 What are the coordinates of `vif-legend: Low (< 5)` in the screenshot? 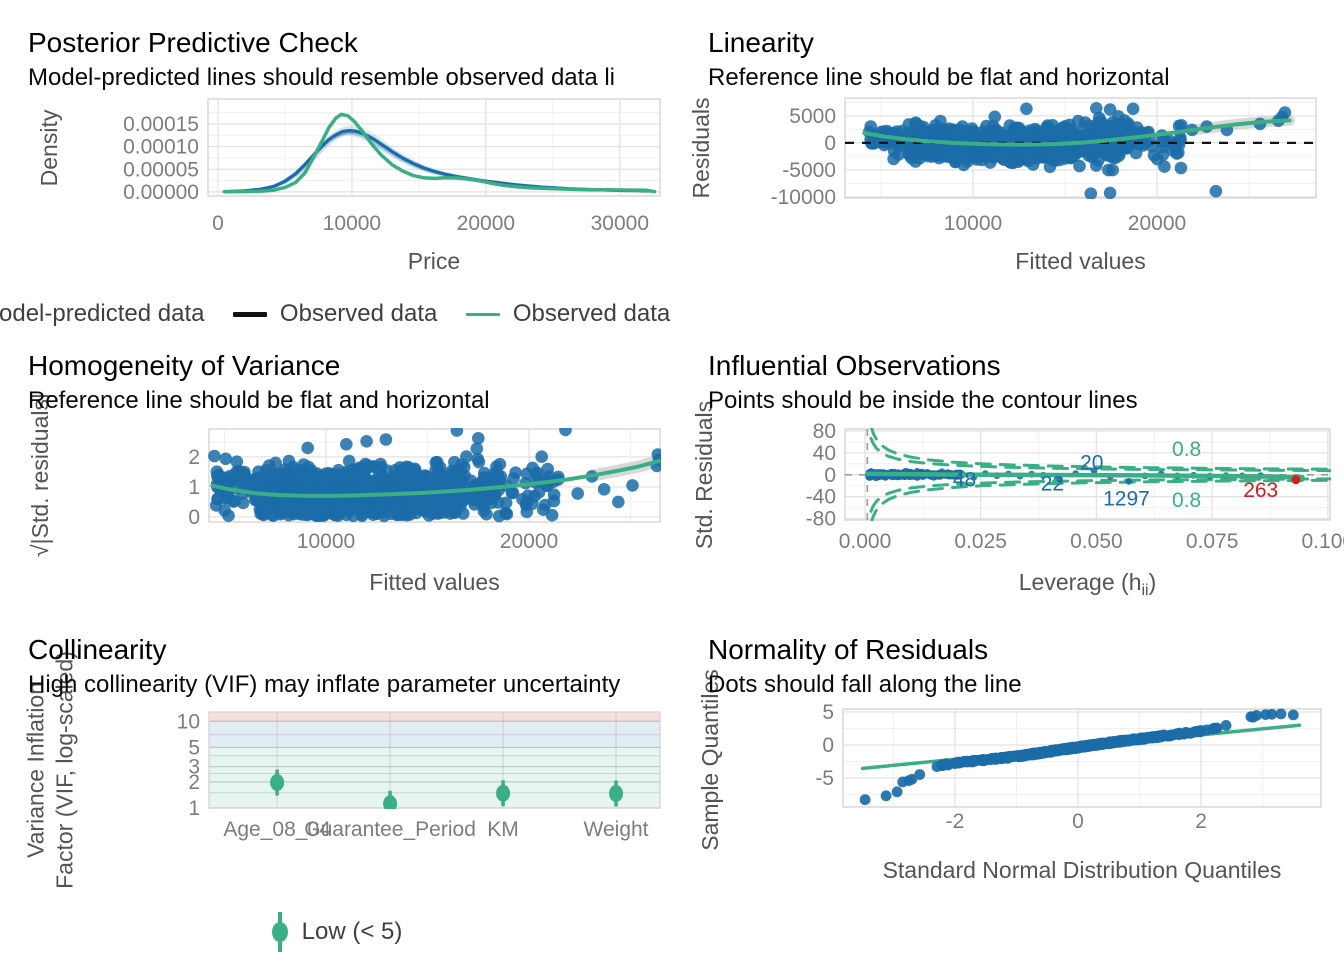 It's located at (336, 932).